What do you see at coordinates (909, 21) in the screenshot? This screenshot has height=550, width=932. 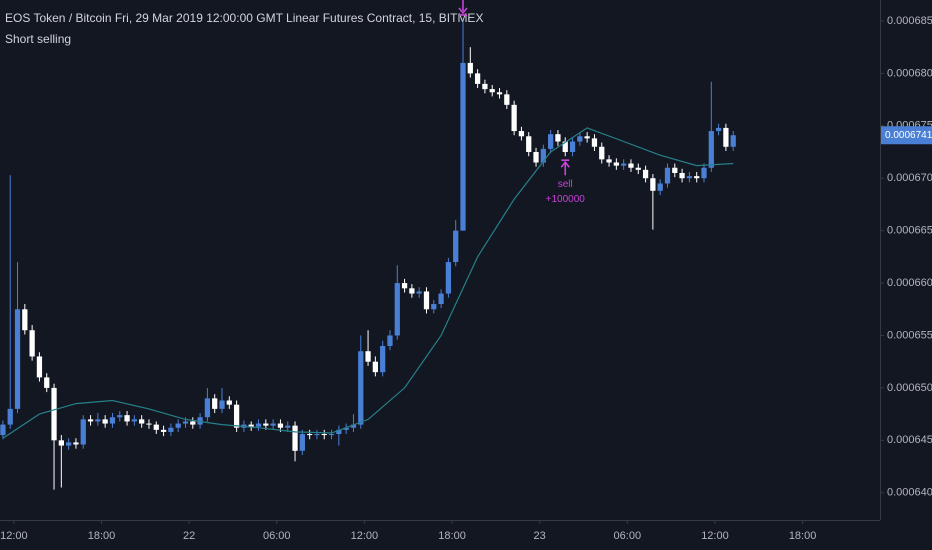 I see `y-tick-label: 0.0006850` at bounding box center [909, 21].